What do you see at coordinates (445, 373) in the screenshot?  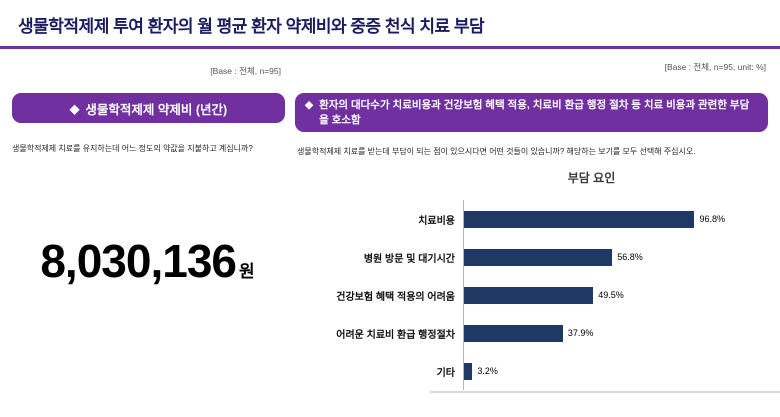 I see `bar-label: 기타` at bounding box center [445, 373].